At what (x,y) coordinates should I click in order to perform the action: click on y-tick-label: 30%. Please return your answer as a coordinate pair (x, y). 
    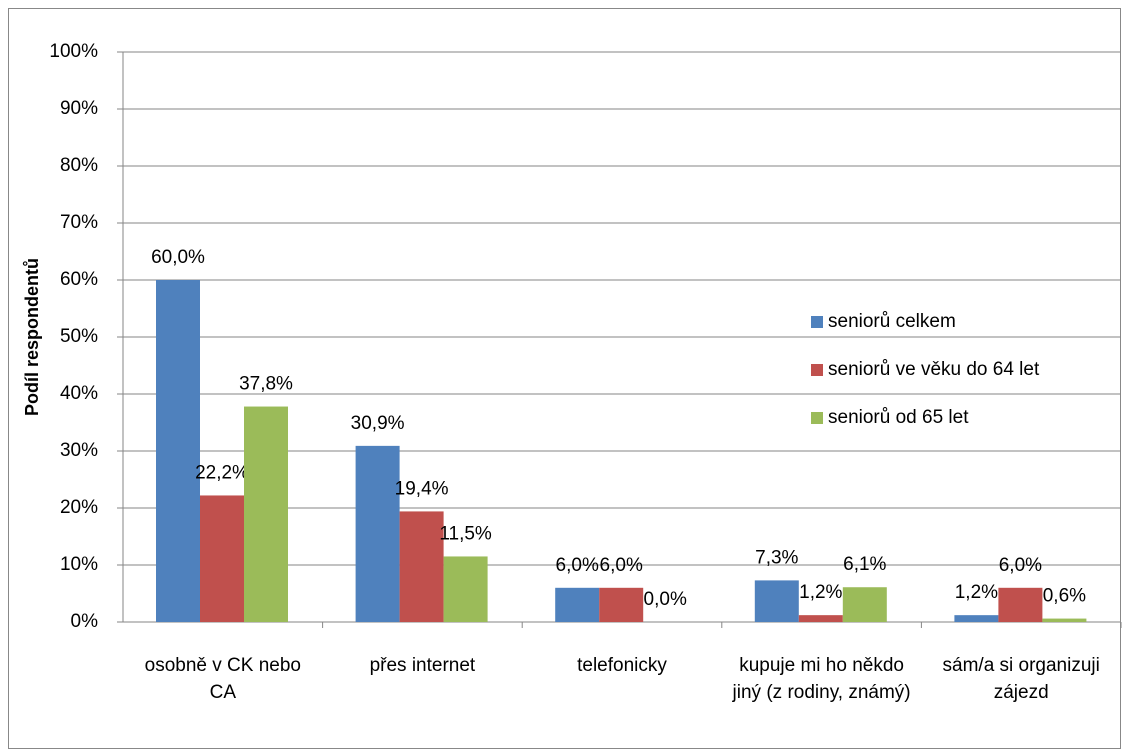
    Looking at the image, I should click on (79, 450).